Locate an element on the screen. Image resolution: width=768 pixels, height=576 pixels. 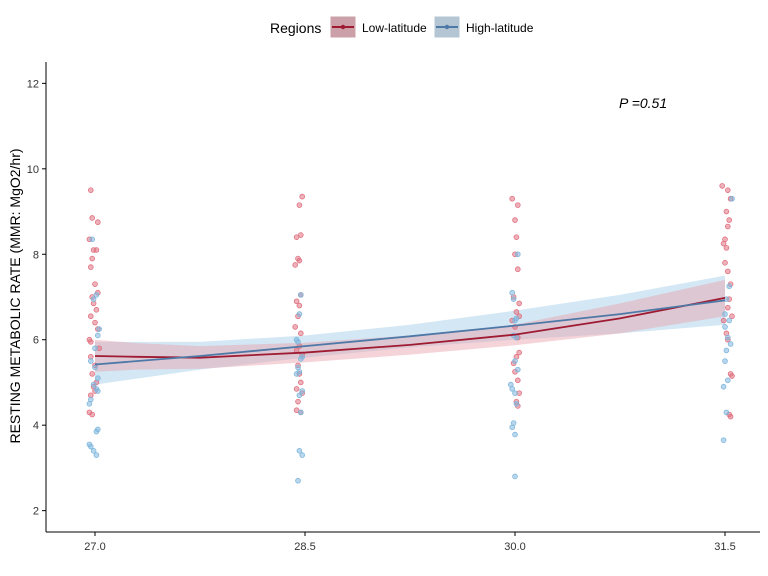
y-axis-ticks: 2 4 6 8 10 12 is located at coordinates (36, 298).